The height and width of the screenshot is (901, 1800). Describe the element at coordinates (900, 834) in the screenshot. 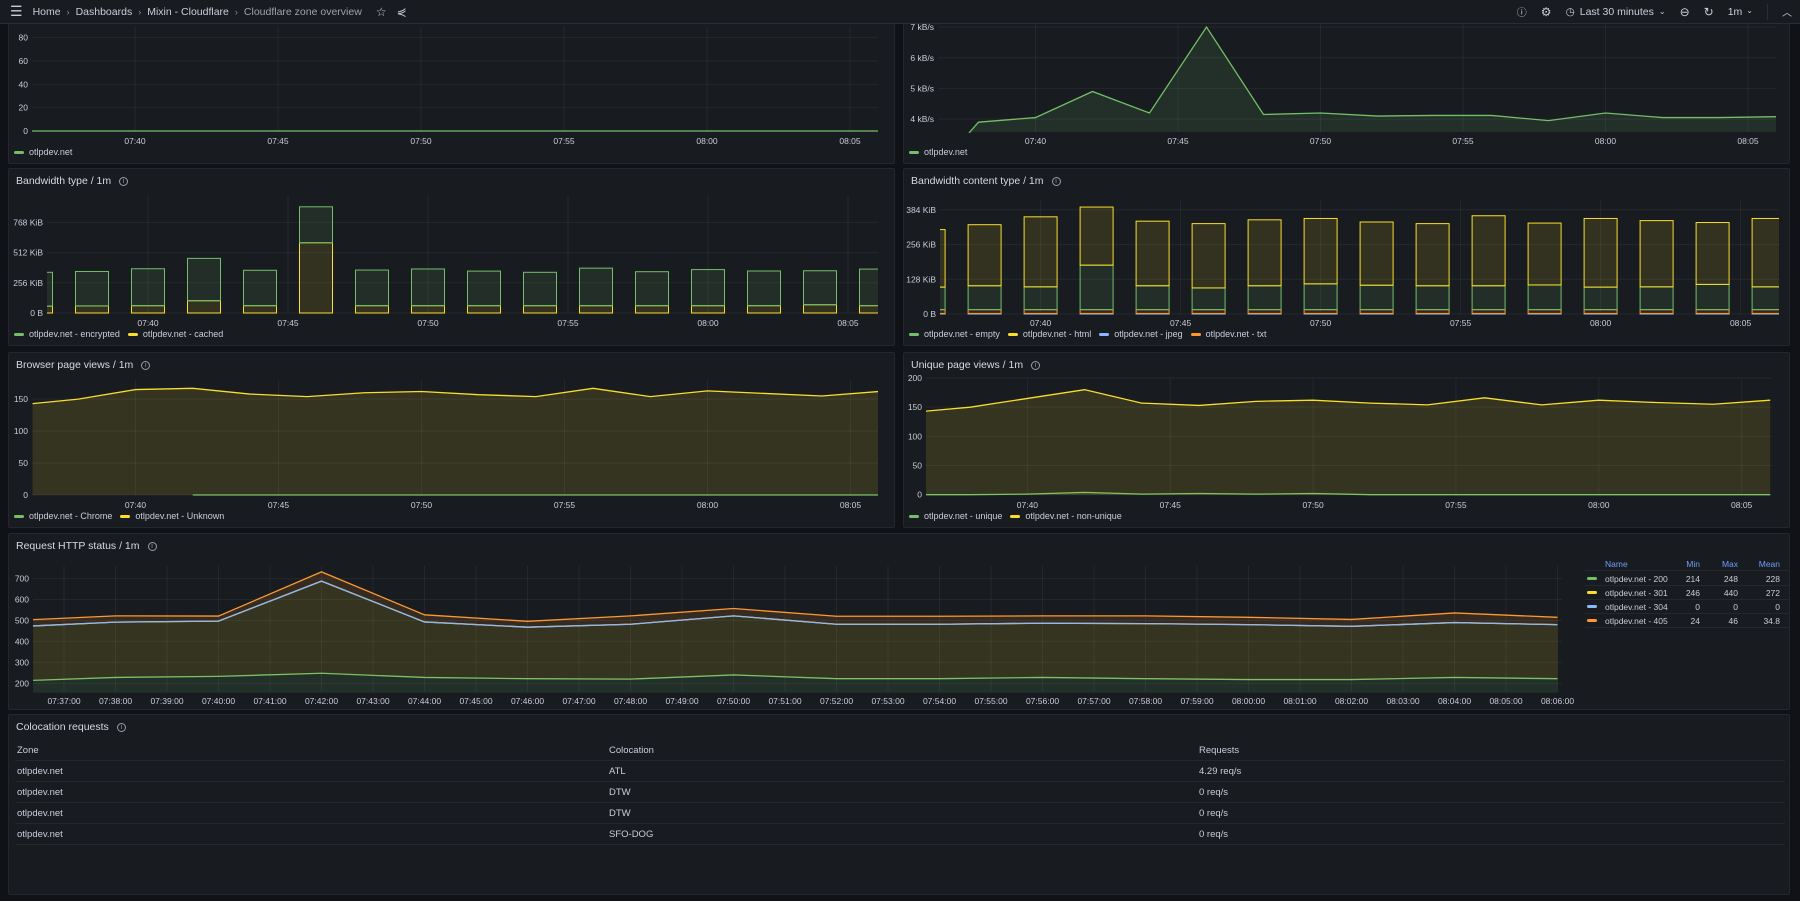

I see `table-row: otlpdev.net SFO-DOG 0 req/s` at that location.